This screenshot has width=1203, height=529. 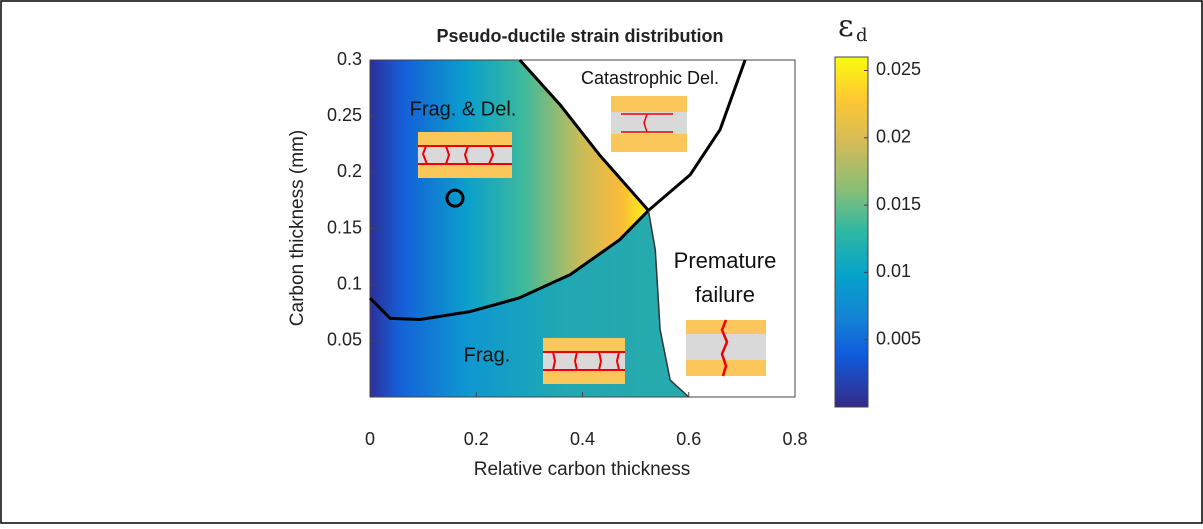 I want to click on x-tick-label: 0.8, so click(x=794, y=439).